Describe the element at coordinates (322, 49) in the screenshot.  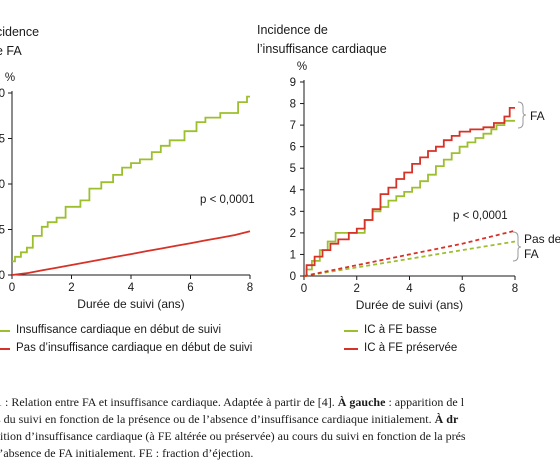
I see `chart-title-line: l’insuffisance cardiaque` at that location.